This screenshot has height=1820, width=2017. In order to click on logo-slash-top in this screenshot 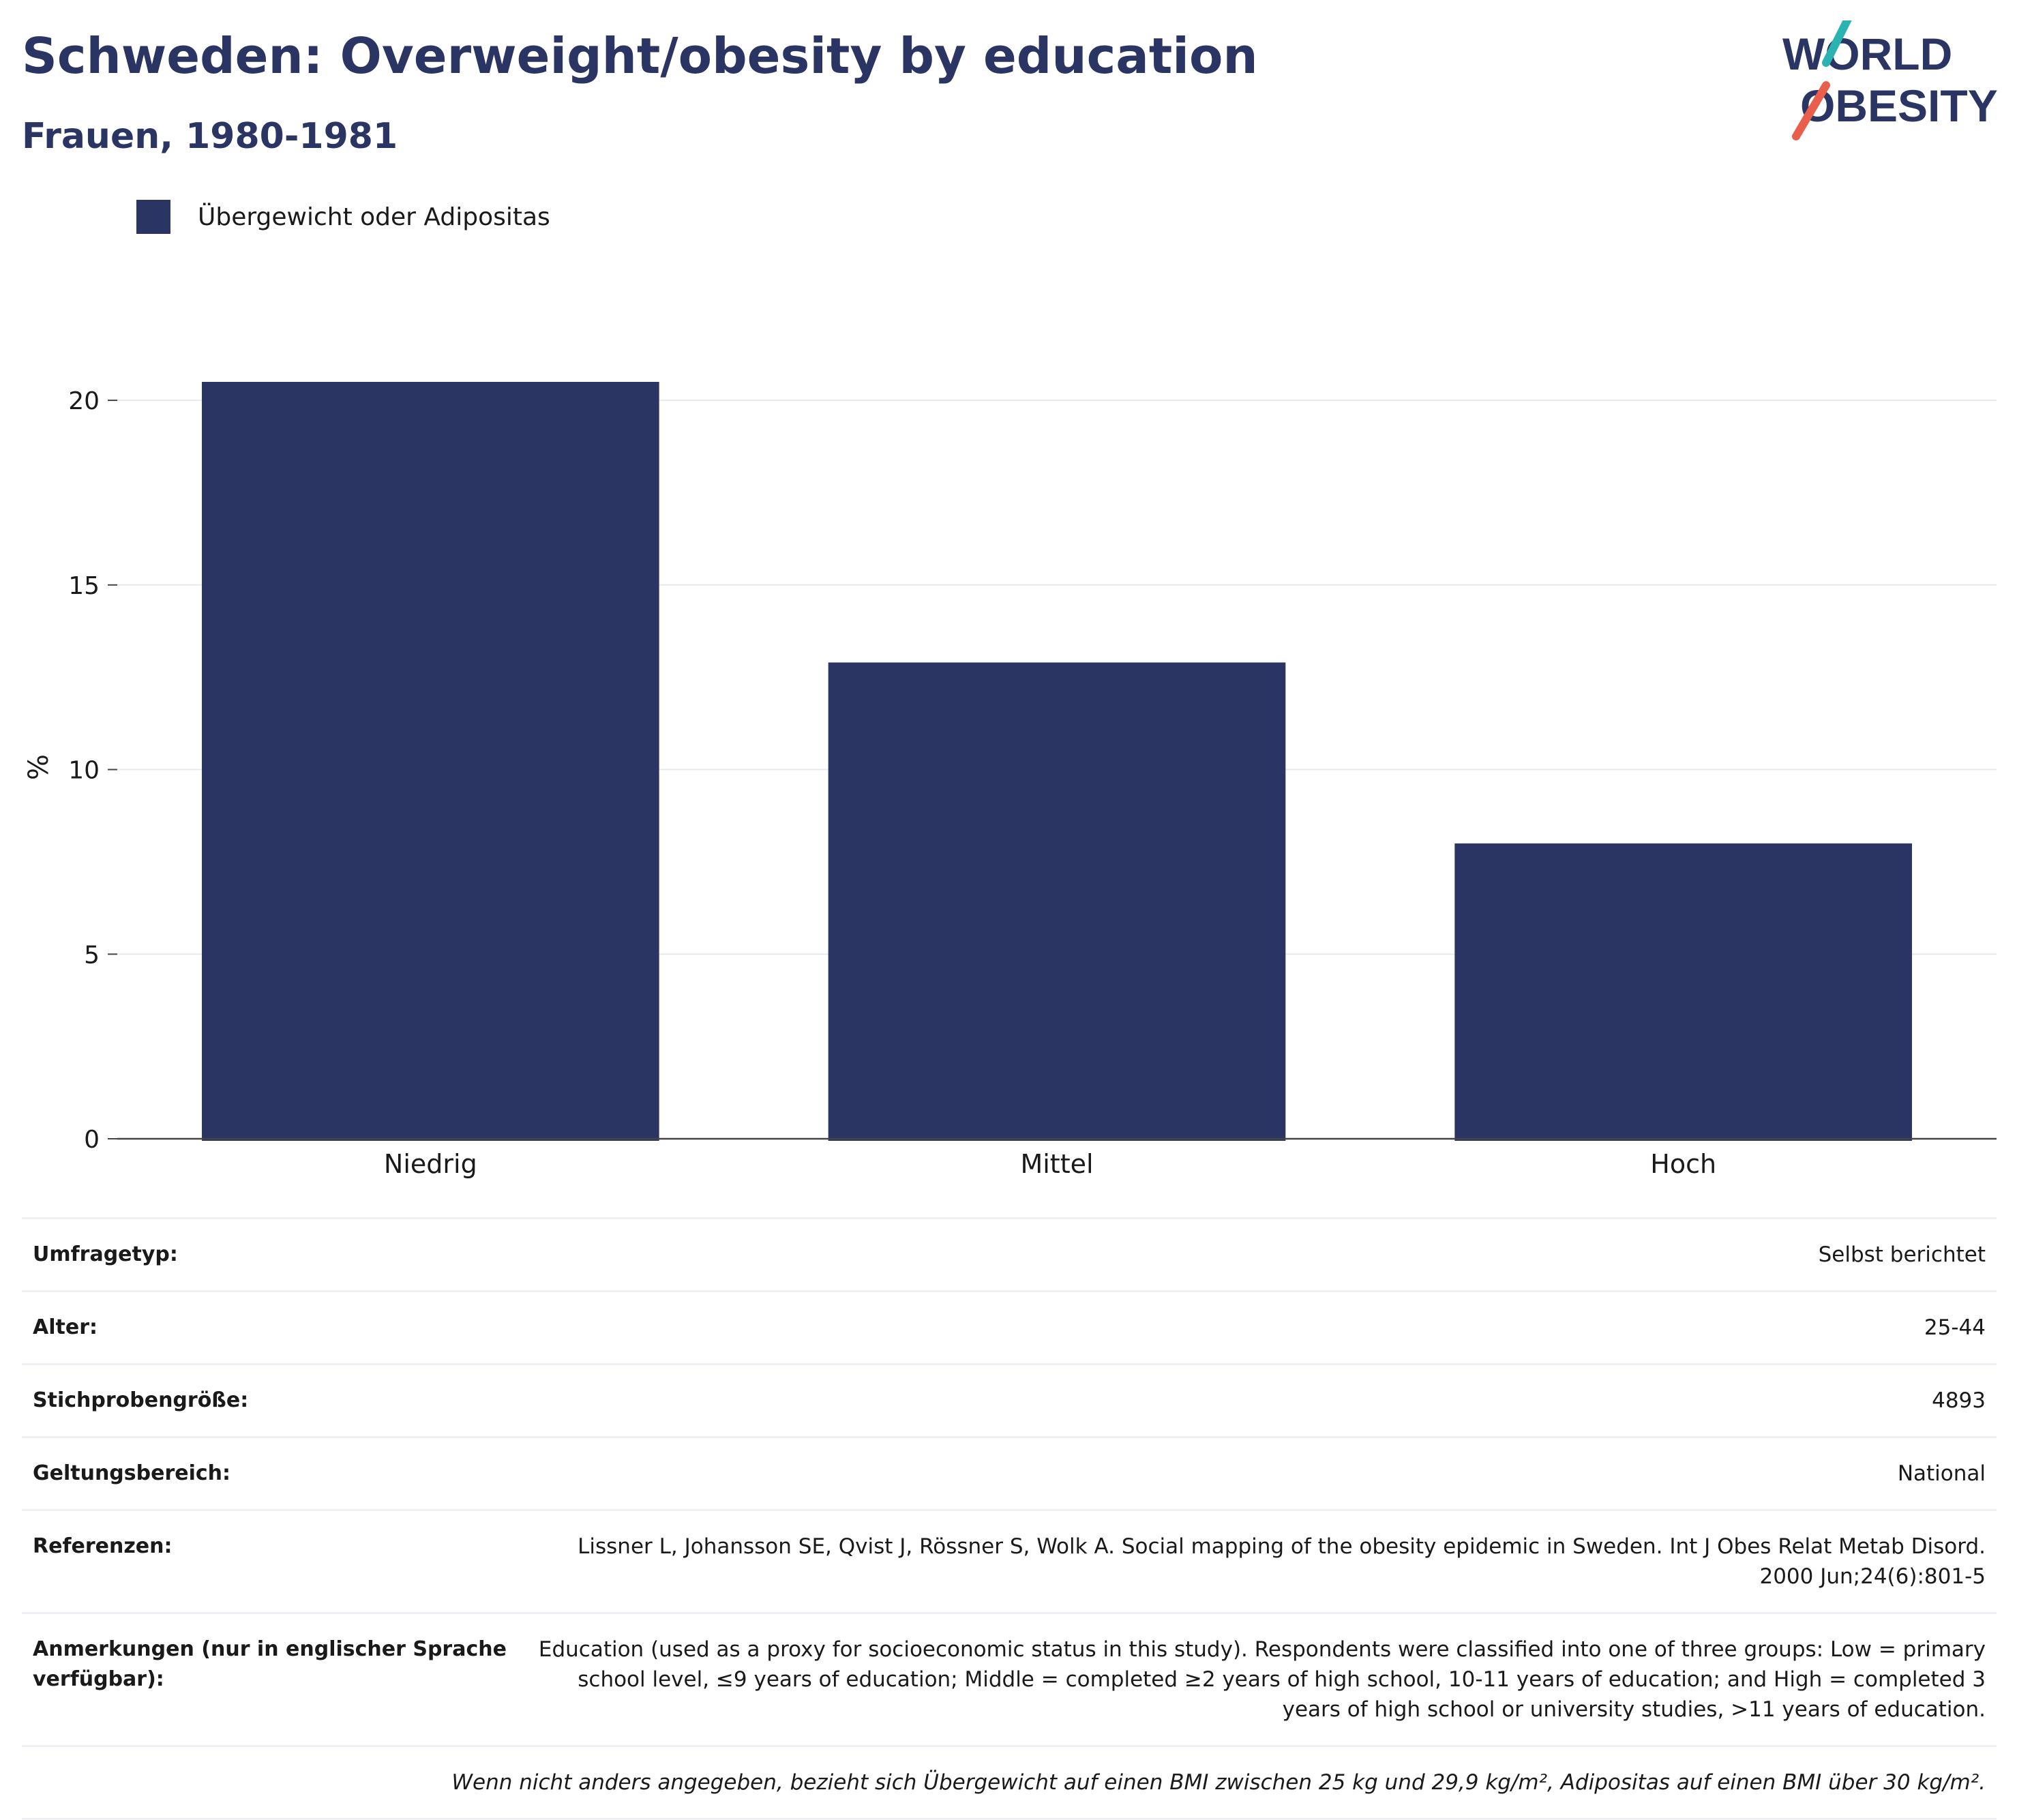, I will do `click(1837, 43)`.